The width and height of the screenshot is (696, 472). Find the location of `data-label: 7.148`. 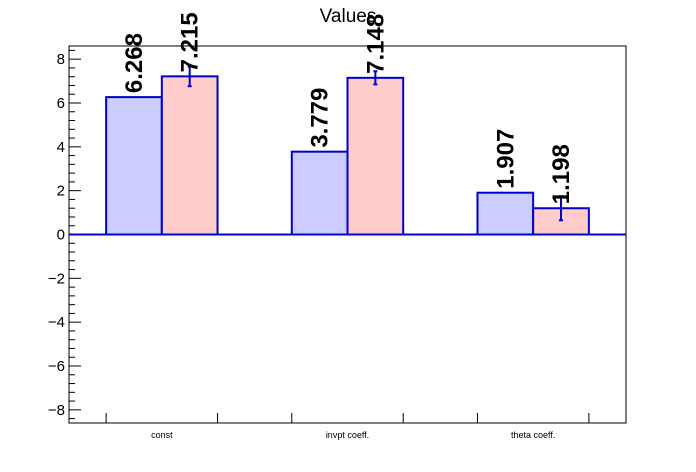

data-label: 7.148 is located at coordinates (375, 44).